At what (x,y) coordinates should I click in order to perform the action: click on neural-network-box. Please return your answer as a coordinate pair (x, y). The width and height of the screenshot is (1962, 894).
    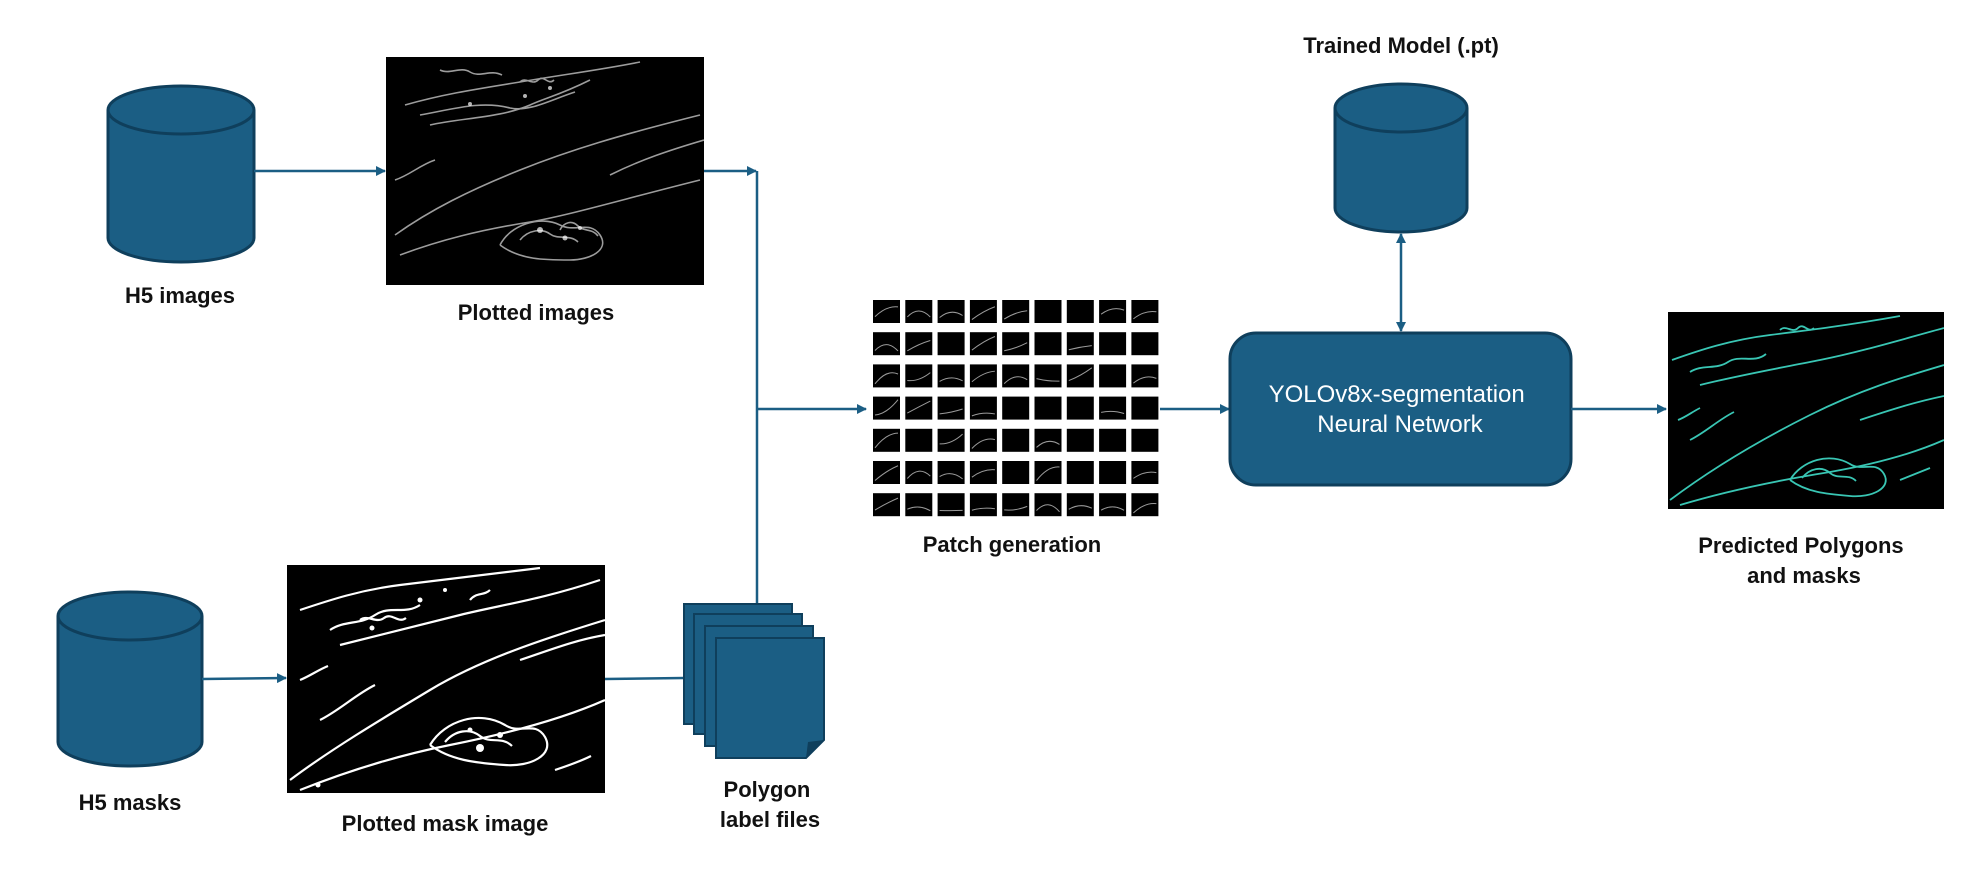
    Looking at the image, I should click on (1400, 409).